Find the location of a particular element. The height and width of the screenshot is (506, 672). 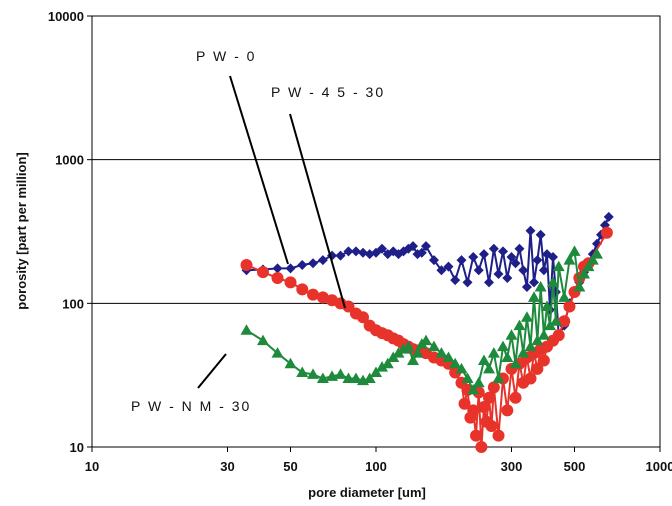

x-axis-title: pore diameter [um] is located at coordinates (367, 492).